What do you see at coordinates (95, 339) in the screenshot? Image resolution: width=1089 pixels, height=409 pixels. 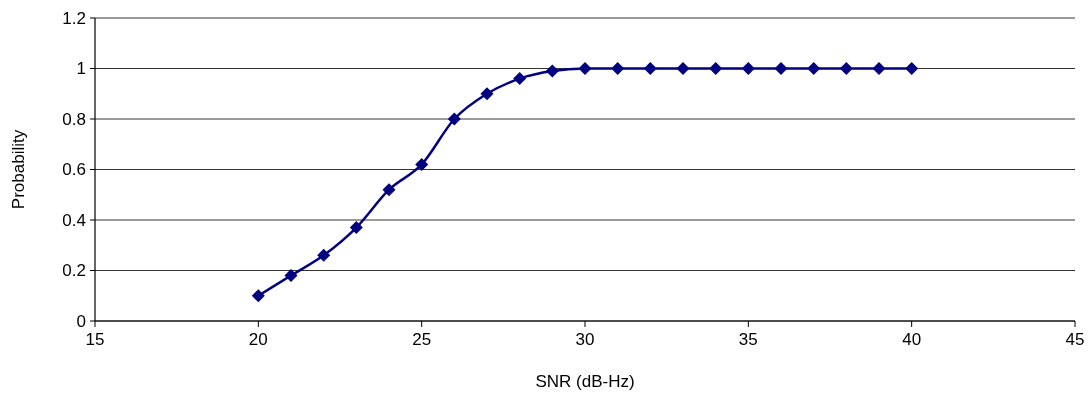 I see `x-tick-label: 15` at bounding box center [95, 339].